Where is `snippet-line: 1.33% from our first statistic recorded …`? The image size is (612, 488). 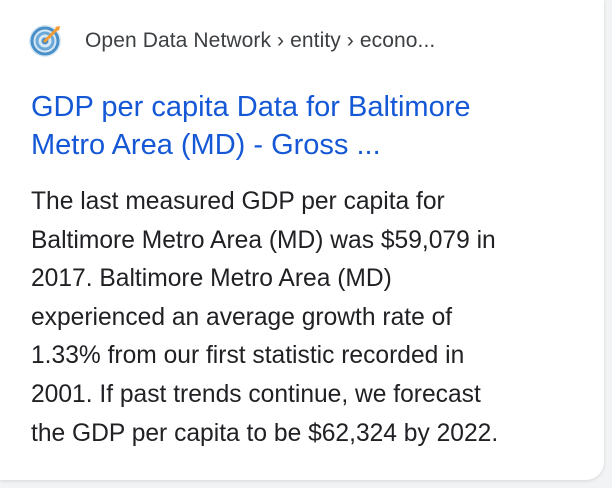
snippet-line: 1.33% from our first statistic recorded … is located at coordinates (248, 356).